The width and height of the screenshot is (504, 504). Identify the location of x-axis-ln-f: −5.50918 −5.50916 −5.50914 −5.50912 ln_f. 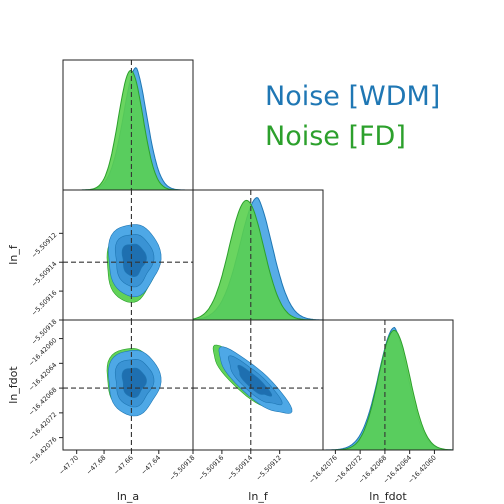
(225, 476).